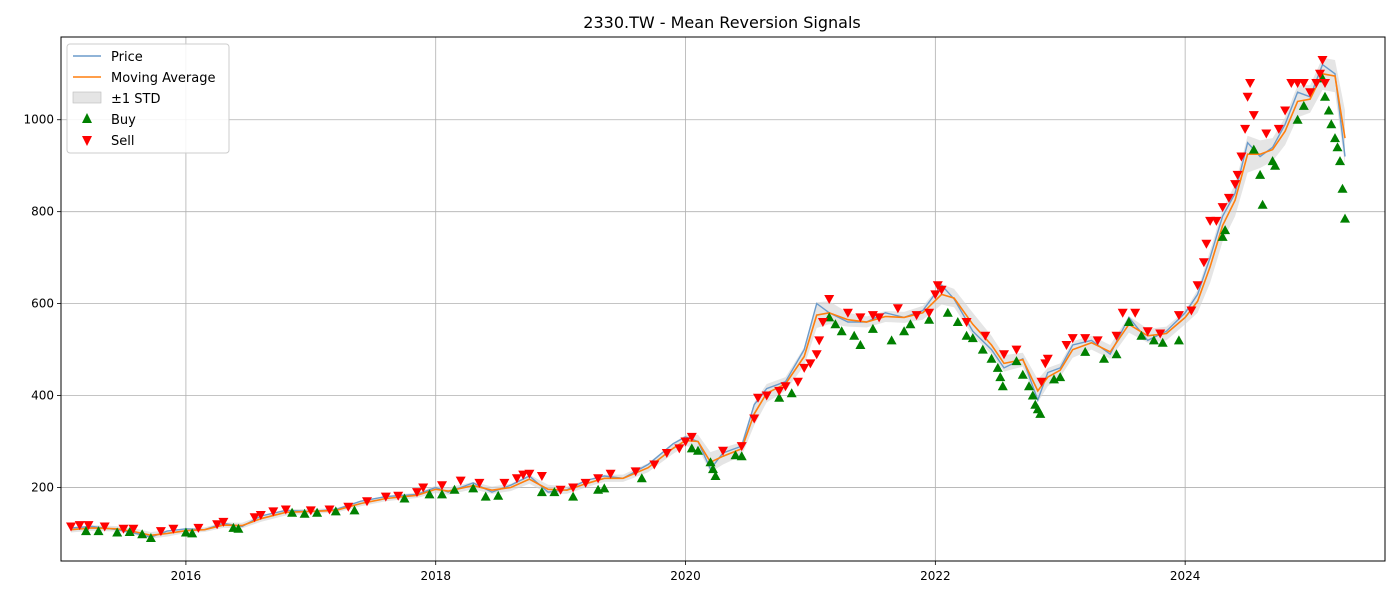  Describe the element at coordinates (685, 576) in the screenshot. I see `x-tick-label: 2020` at that location.